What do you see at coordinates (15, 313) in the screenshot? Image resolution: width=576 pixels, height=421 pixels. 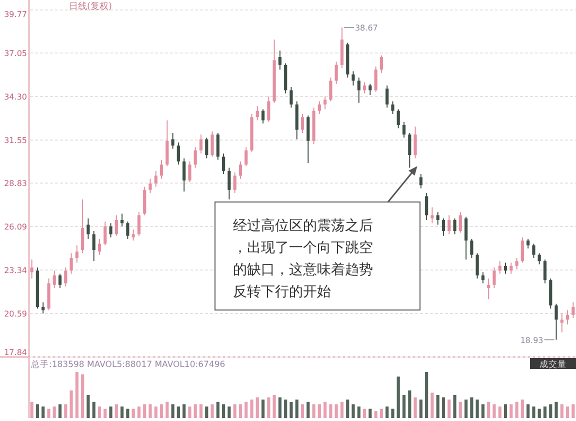 I see `y-tick-label: 20.59` at bounding box center [15, 313].